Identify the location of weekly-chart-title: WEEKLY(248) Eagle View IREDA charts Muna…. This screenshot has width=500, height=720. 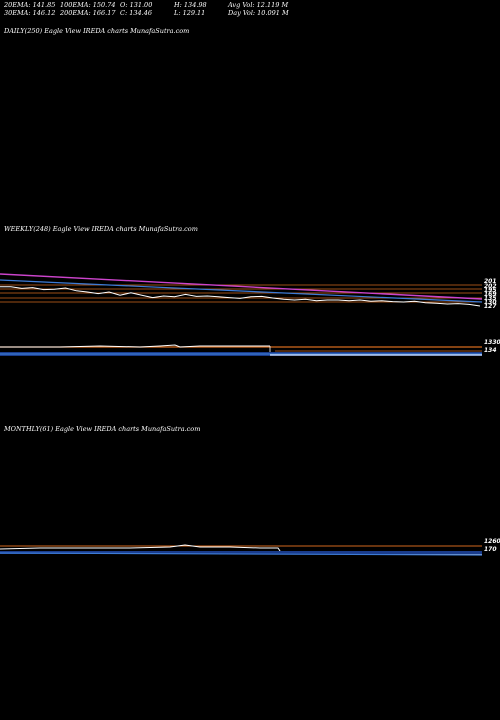
(101, 229).